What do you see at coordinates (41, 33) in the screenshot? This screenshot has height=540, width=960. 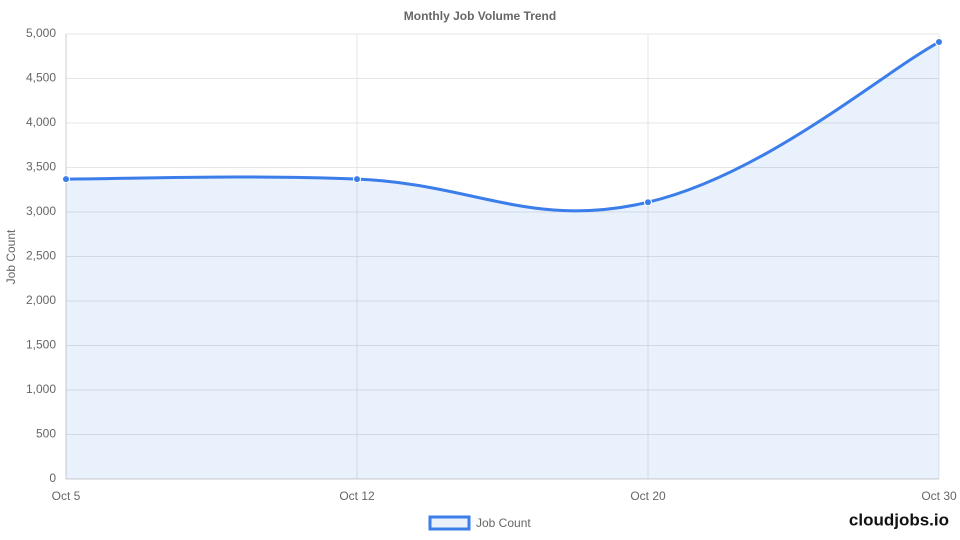 I see `y-tick-label: 5,000` at bounding box center [41, 33].